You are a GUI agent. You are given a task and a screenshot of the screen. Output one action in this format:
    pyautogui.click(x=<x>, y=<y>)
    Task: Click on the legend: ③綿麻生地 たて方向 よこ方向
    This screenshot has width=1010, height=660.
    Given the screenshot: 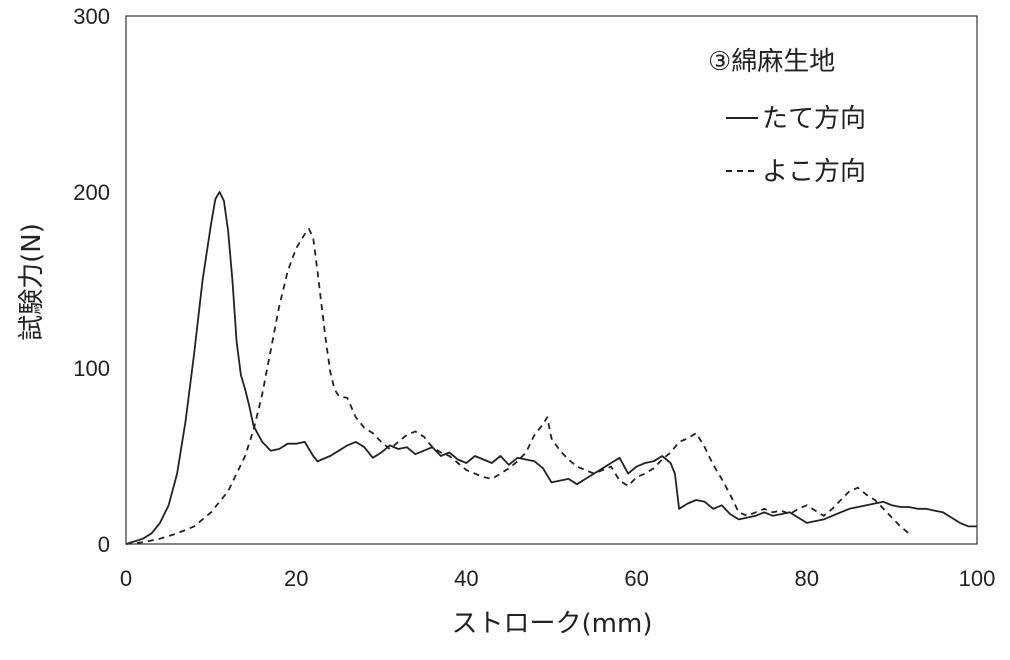 What is the action you would take?
    pyautogui.click(x=787, y=117)
    